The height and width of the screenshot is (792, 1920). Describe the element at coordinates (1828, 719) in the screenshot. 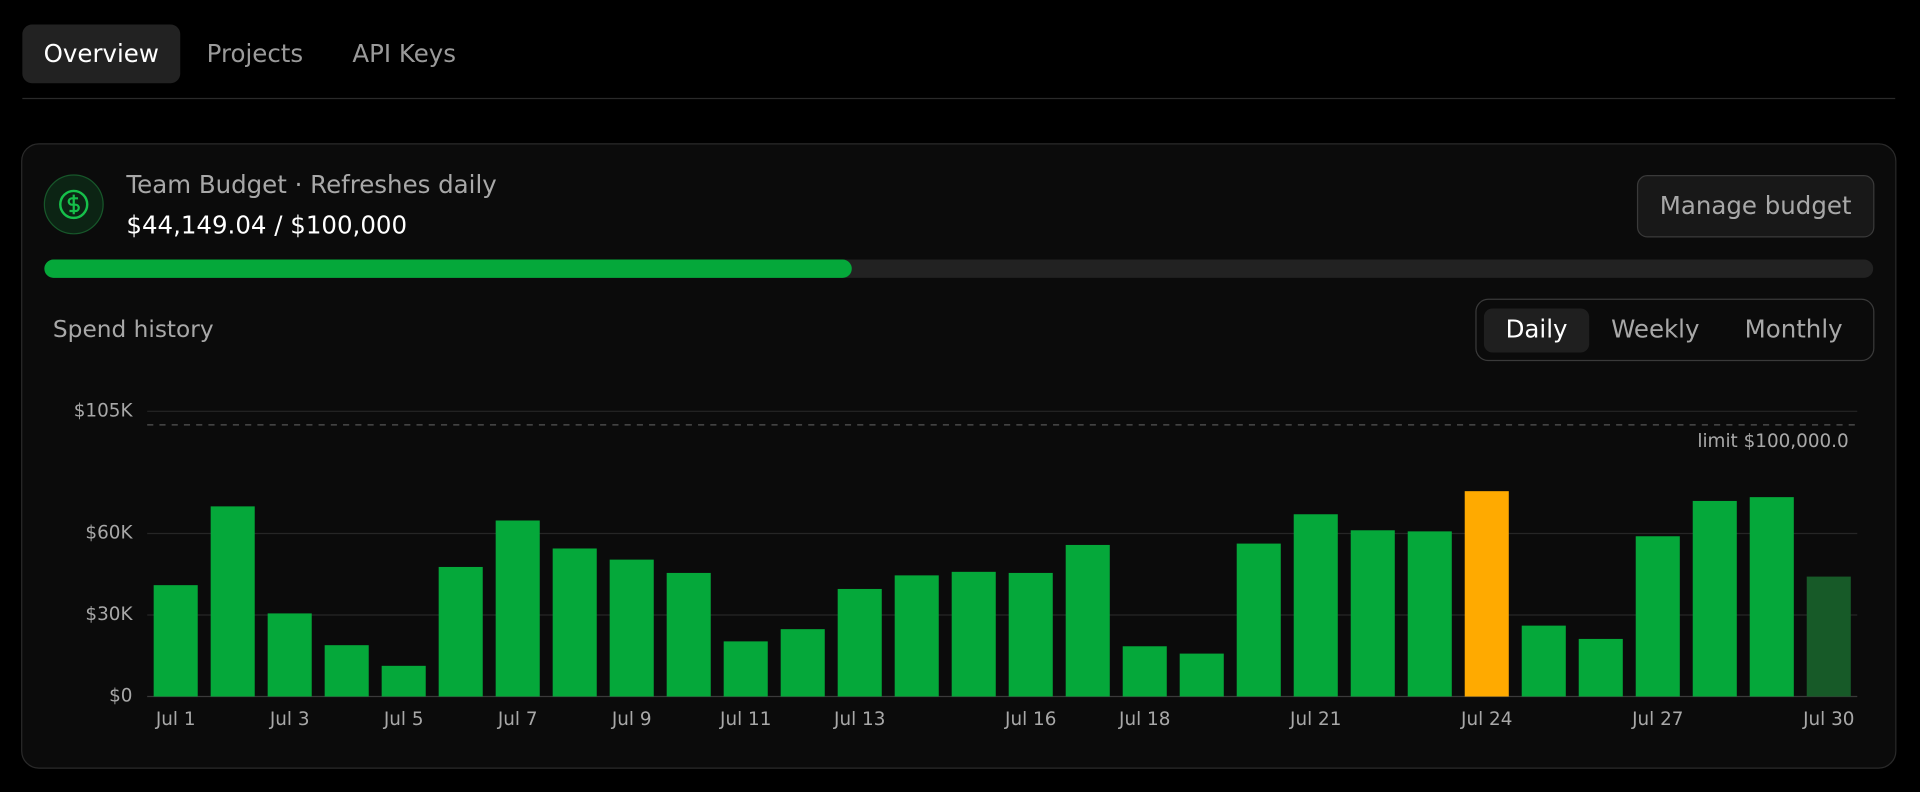

I see `x-tick-label: Jul 30` at that location.